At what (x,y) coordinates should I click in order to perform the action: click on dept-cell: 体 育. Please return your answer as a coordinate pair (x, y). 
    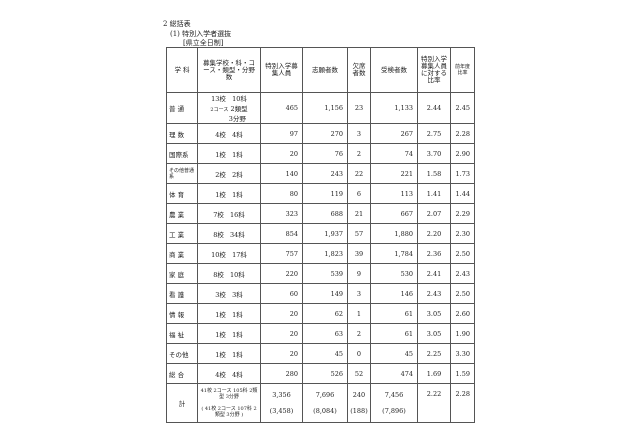
    Looking at the image, I should click on (182, 193).